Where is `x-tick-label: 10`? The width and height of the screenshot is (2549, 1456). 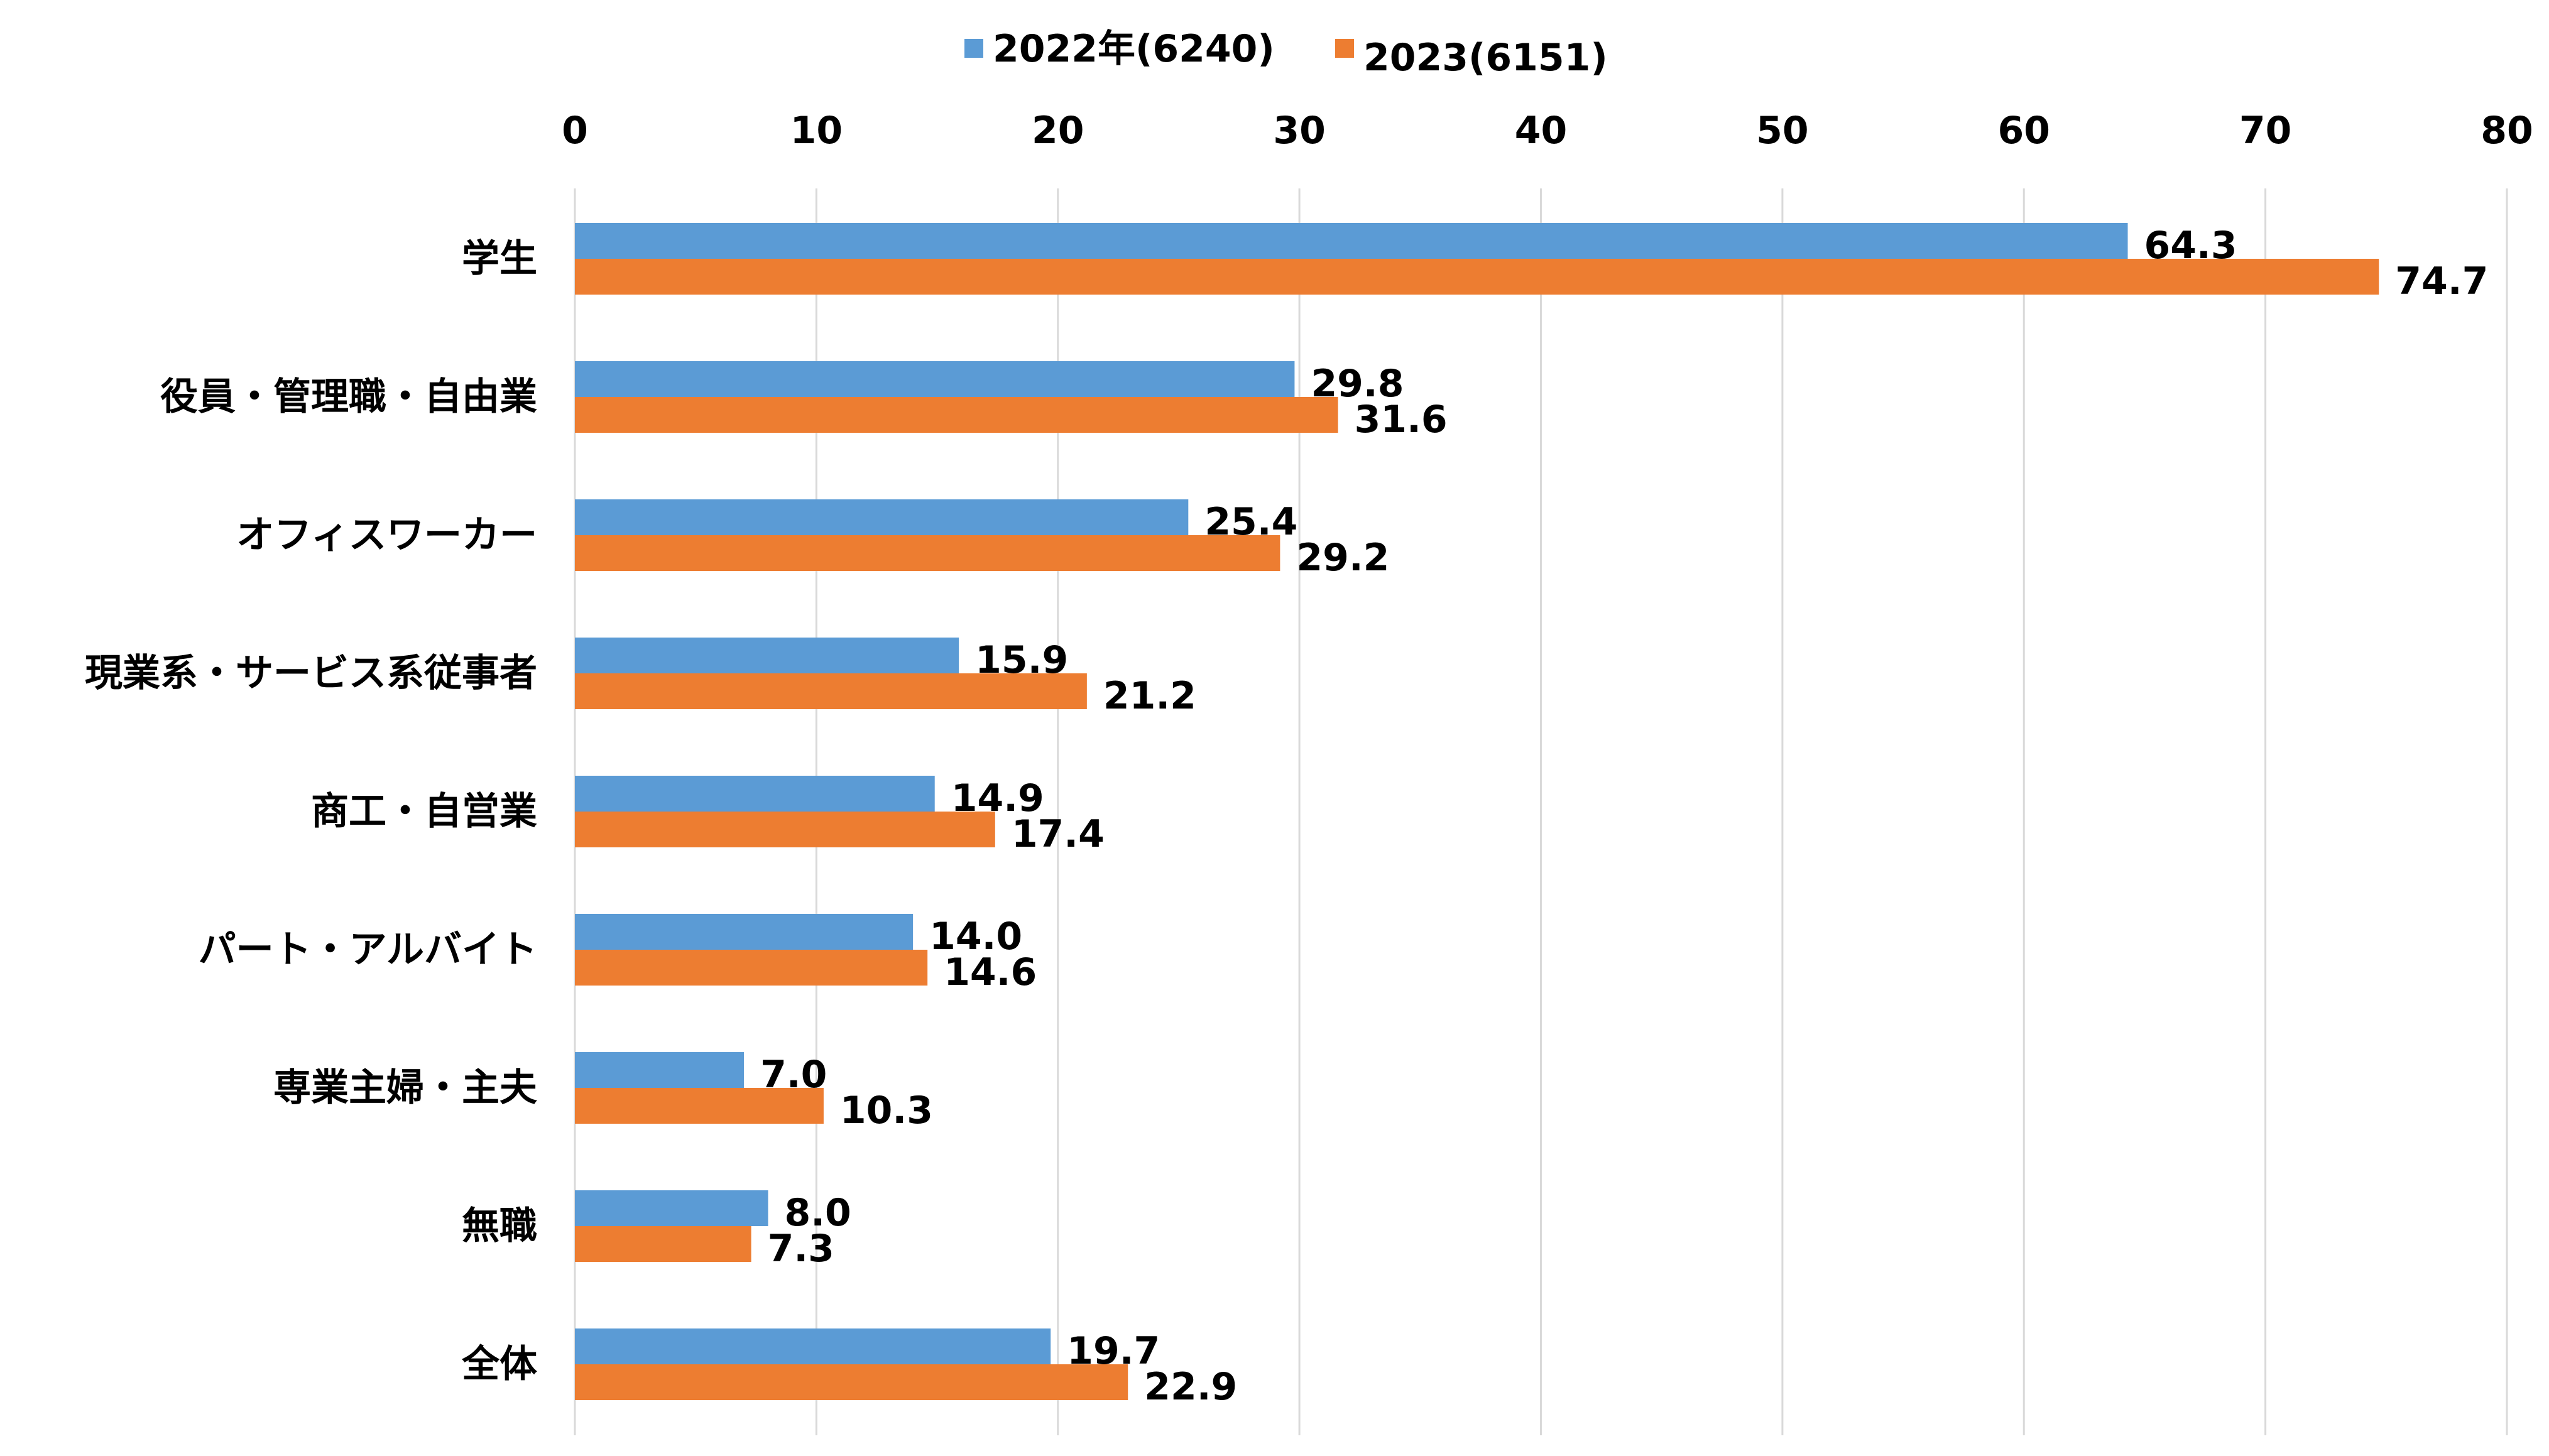 x-tick-label: 10 is located at coordinates (816, 131).